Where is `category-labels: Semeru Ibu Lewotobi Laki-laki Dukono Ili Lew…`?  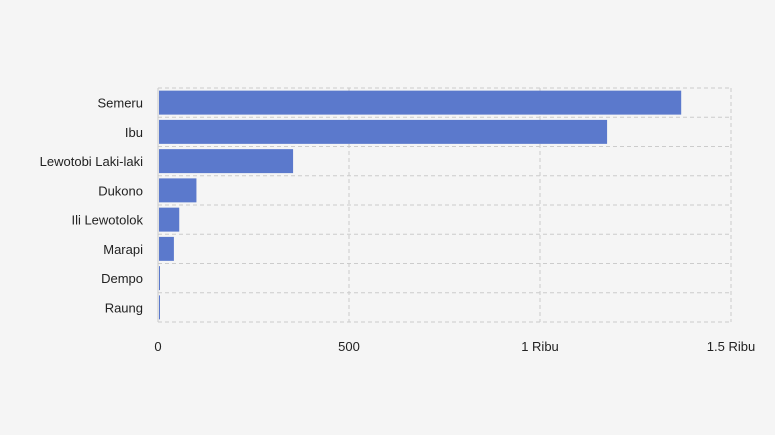
category-labels: Semeru Ibu Lewotobi Laki-laki Dukono Ili Lew… is located at coordinates (92, 206).